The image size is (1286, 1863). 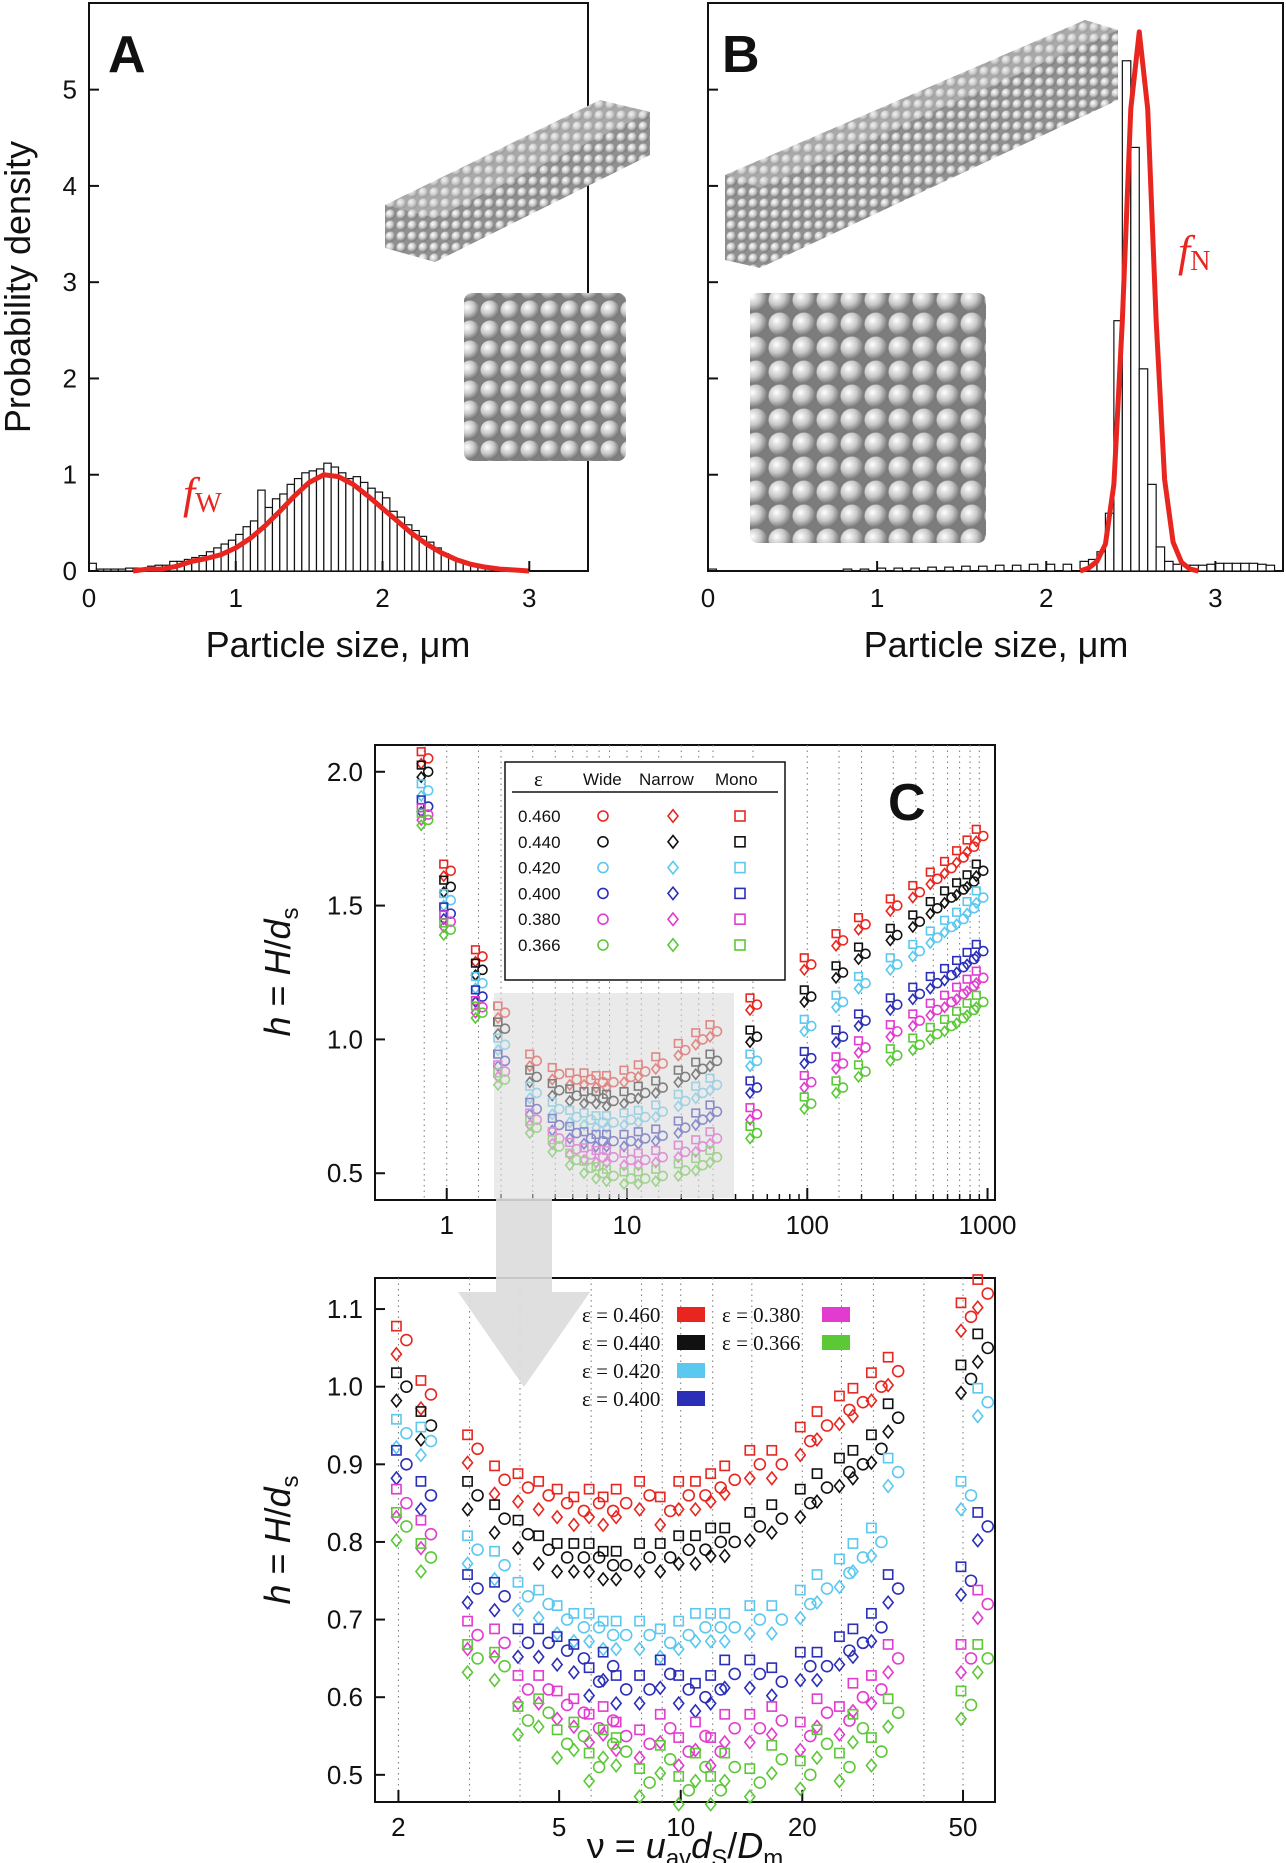 What do you see at coordinates (667, 779) in the screenshot?
I see `legend-c-top-h-narrow: Narrow` at bounding box center [667, 779].